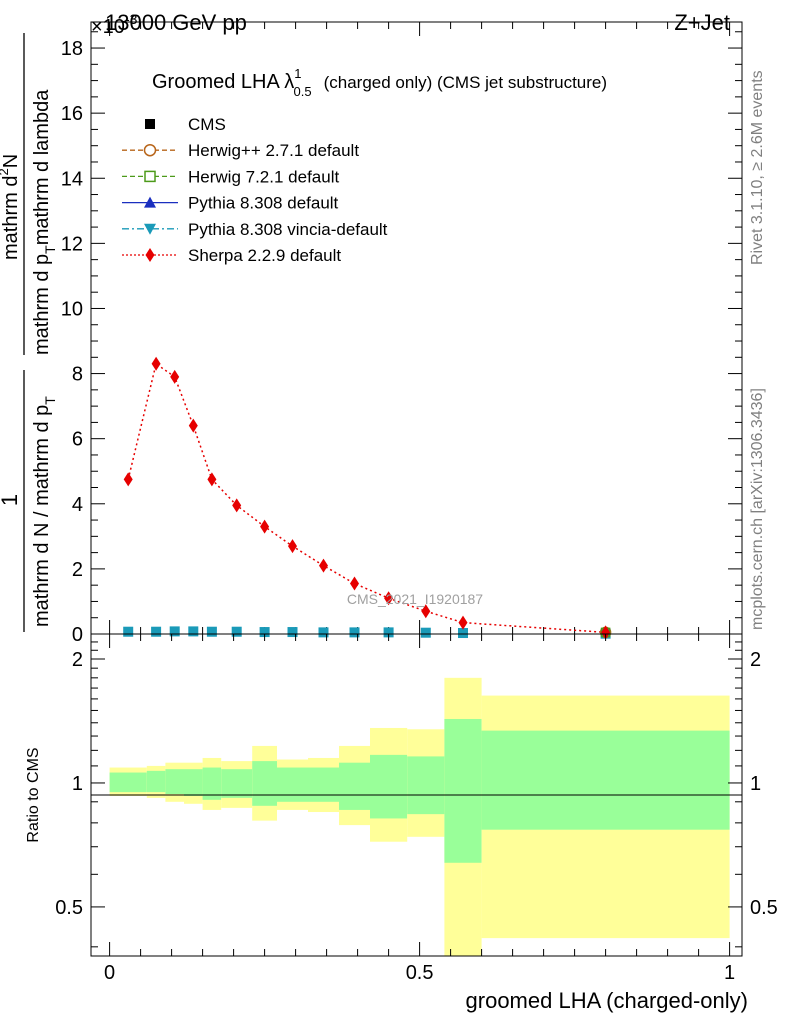 This screenshot has width=786, height=1024. What do you see at coordinates (755, 784) in the screenshot?
I see `ratio-ytick-label-right: 1` at bounding box center [755, 784].